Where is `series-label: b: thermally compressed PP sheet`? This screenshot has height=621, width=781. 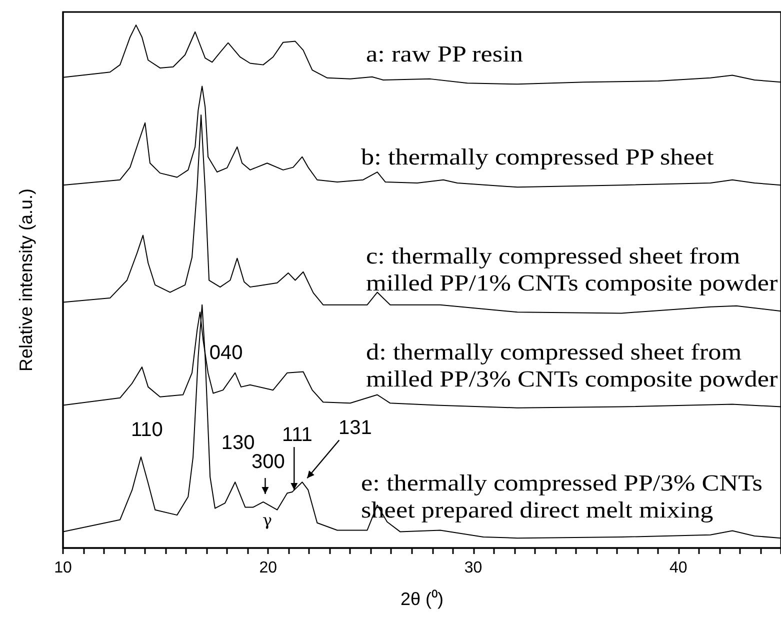
series-label: b: thermally compressed PP sheet is located at coordinates (537, 157).